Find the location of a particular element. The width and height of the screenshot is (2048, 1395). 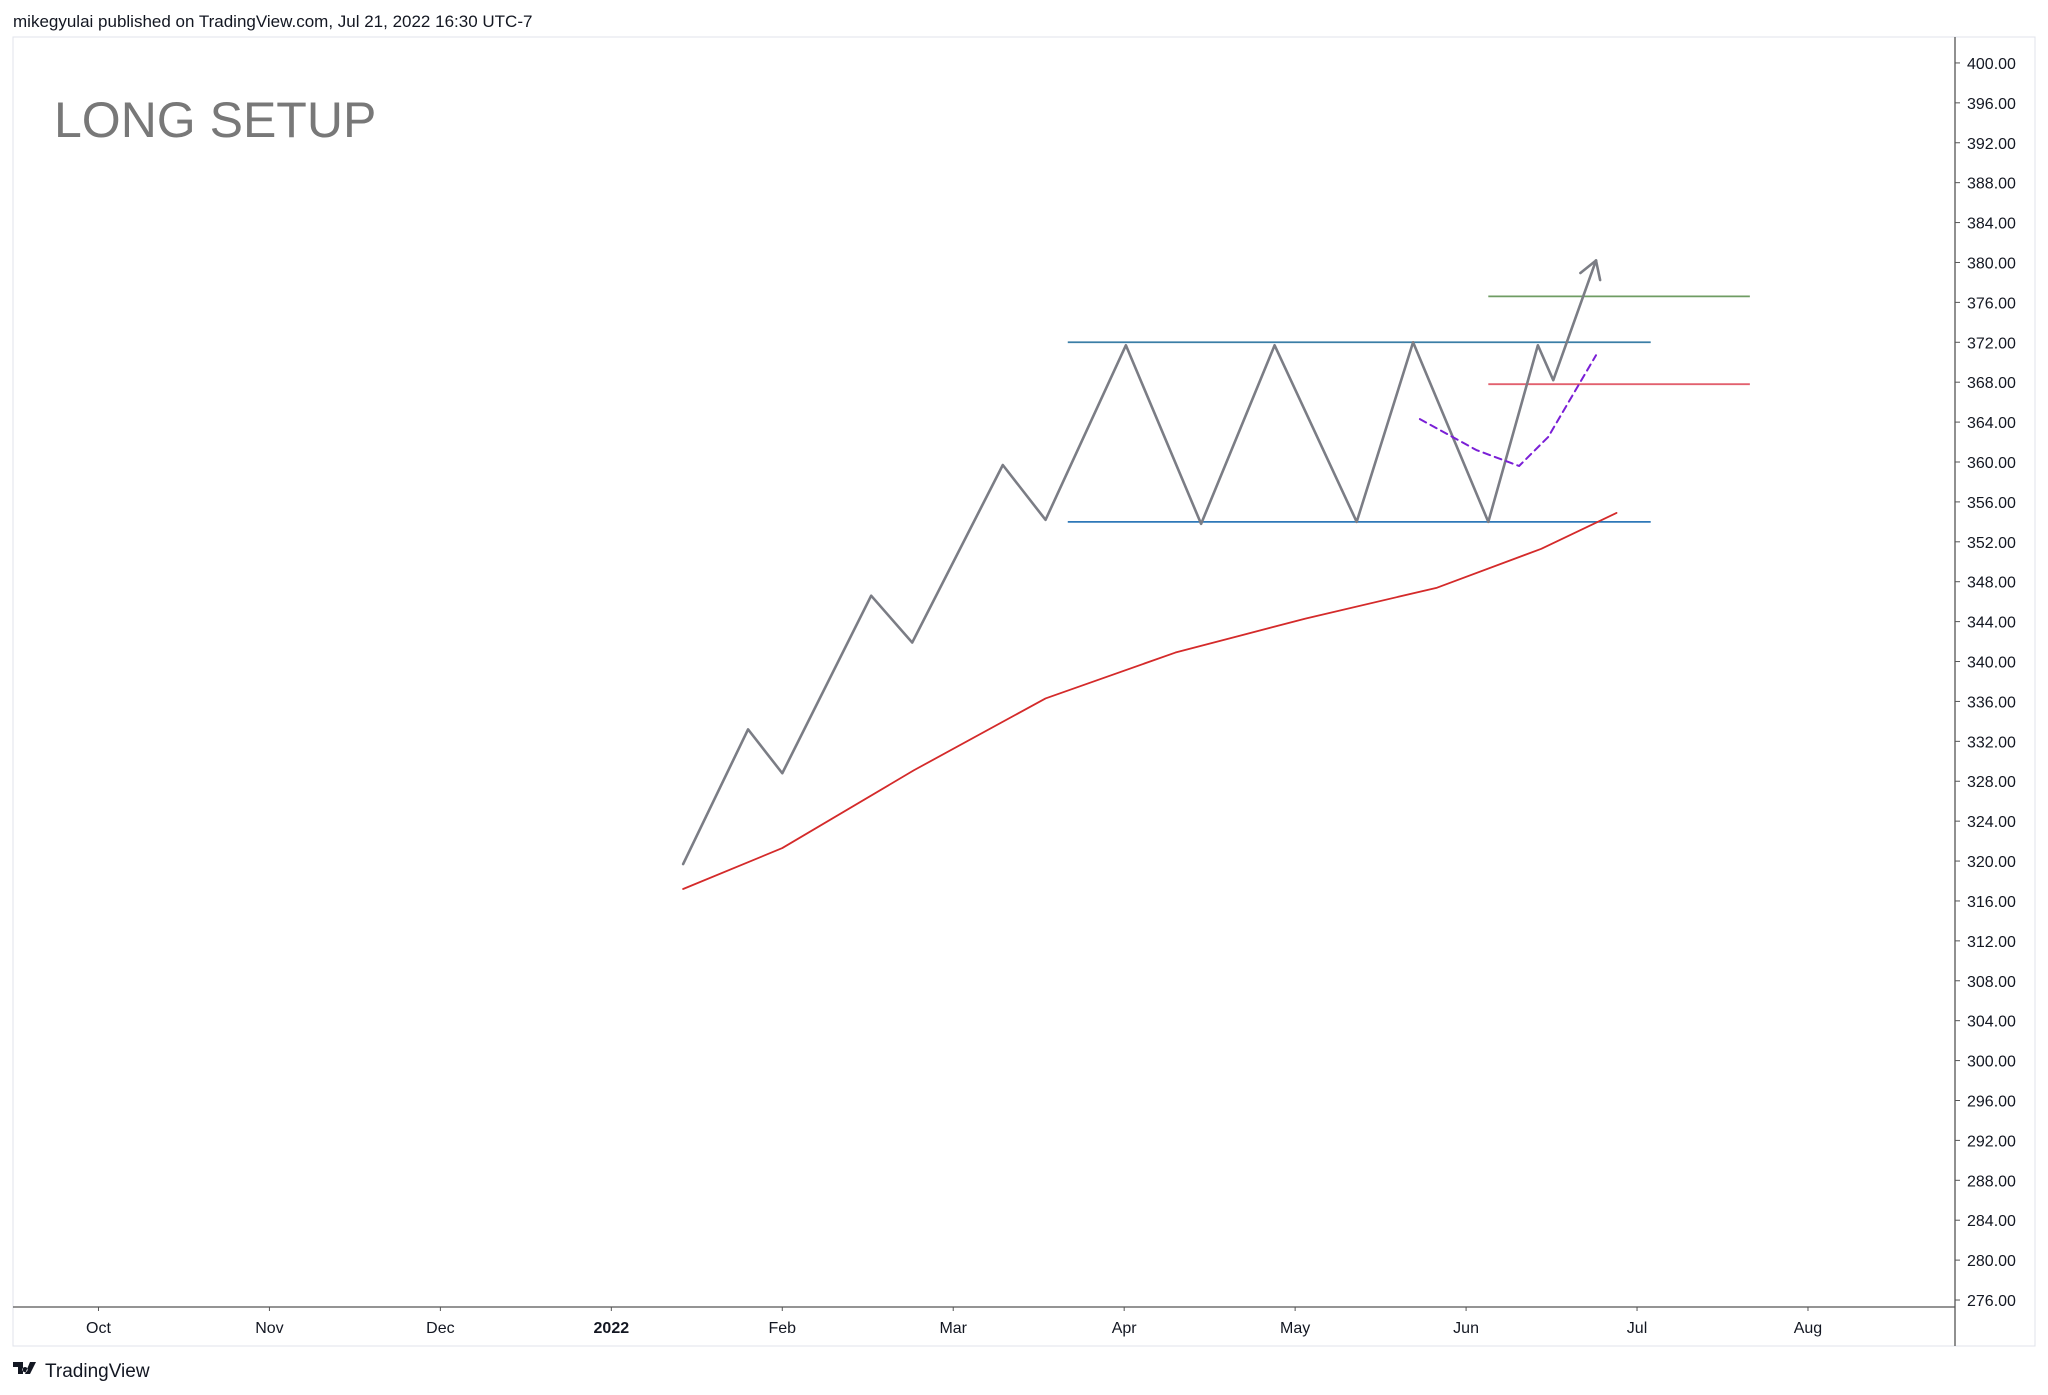

y-tick-label: 308.00 is located at coordinates (1991, 982).